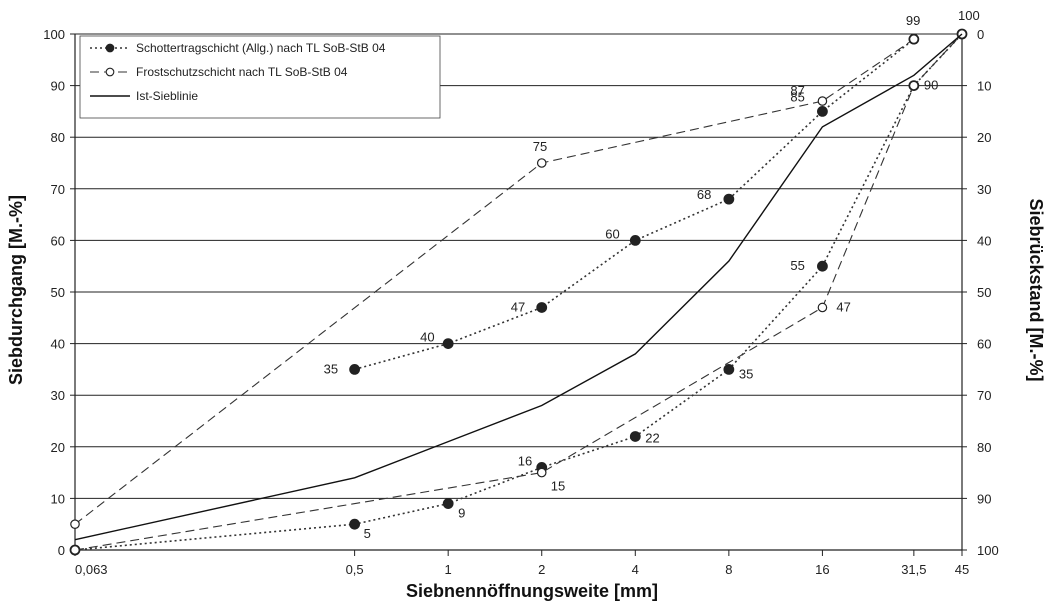  Describe the element at coordinates (58, 344) in the screenshot. I see `y-tick-label: 40` at that location.